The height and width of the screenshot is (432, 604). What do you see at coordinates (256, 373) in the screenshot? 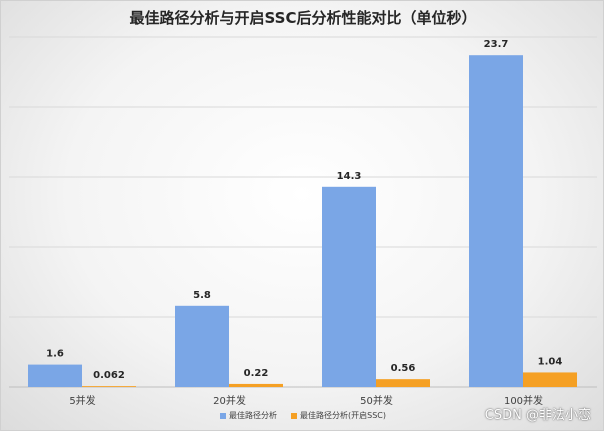
I see `data-label: 0.22` at bounding box center [256, 373].